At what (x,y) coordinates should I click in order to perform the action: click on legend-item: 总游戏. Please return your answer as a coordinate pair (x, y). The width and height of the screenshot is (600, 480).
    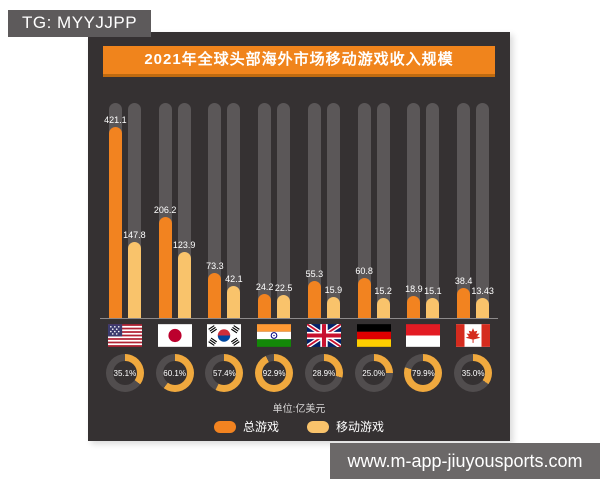
    Looking at the image, I should click on (246, 426).